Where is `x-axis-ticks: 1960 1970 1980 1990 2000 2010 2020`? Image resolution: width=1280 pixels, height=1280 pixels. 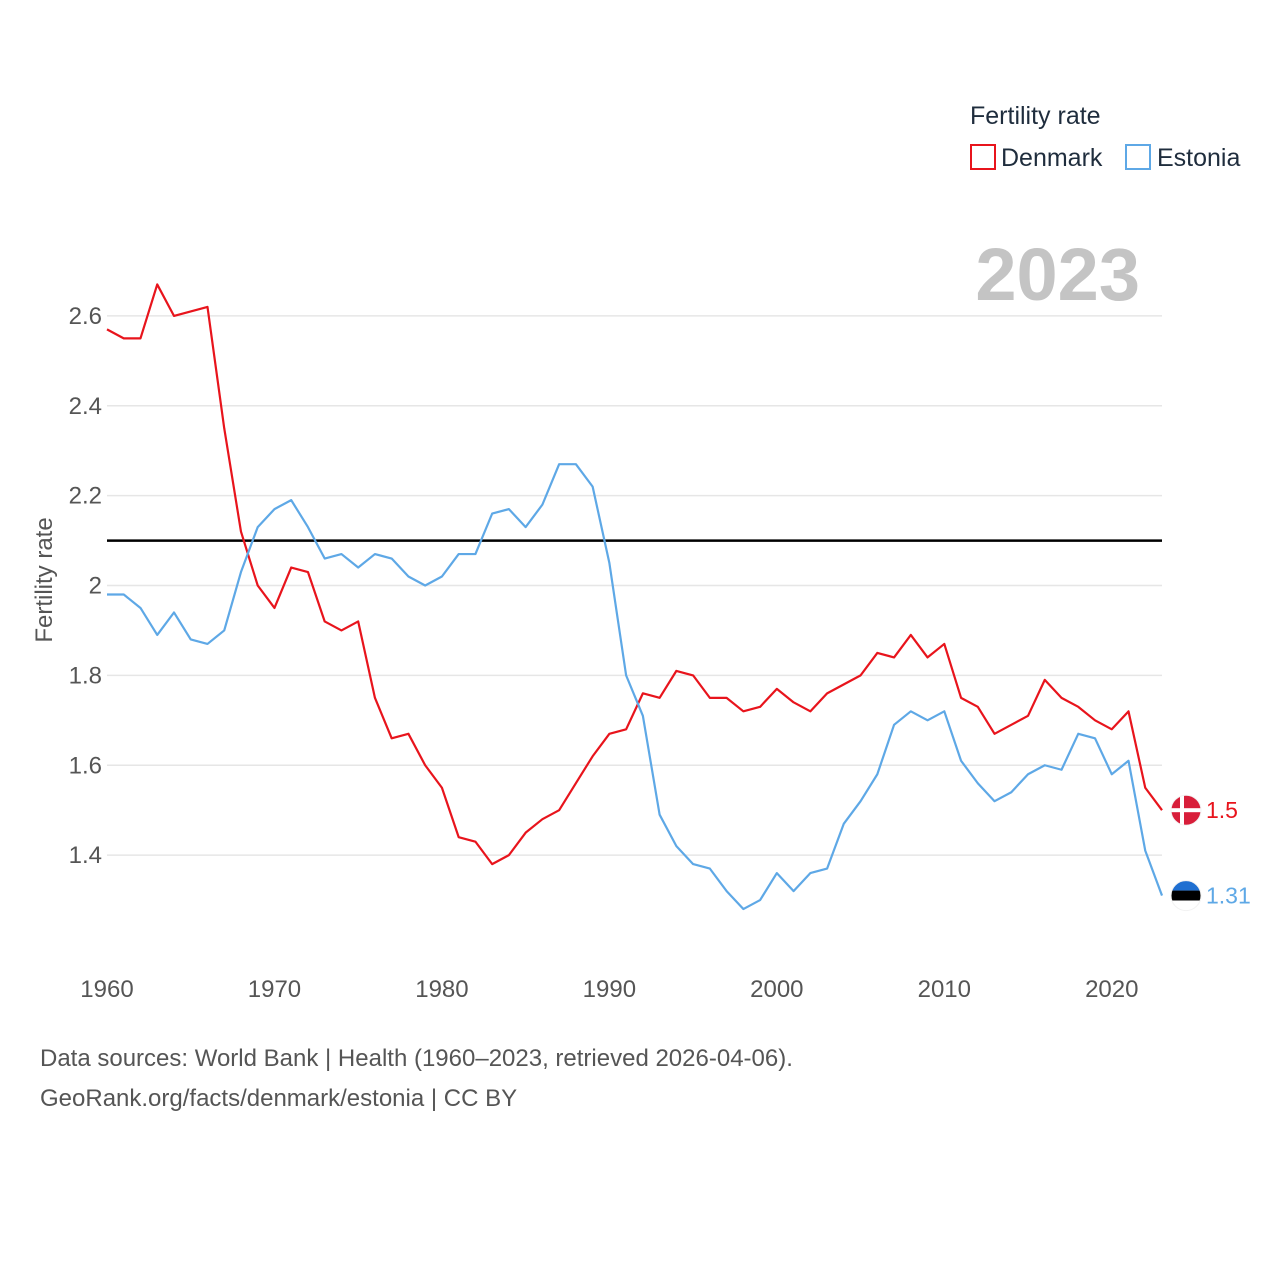
x-axis-ticks: 1960 1970 1980 1990 2000 2010 2020 is located at coordinates (609, 989).